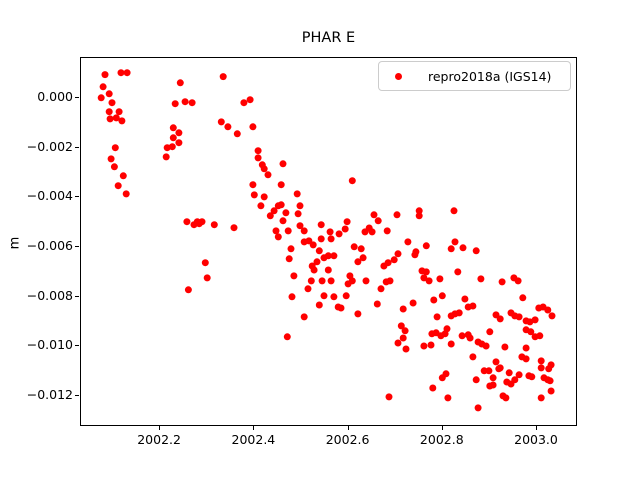  What do you see at coordinates (441, 439) in the screenshot?
I see `x-tick-label: 2002.8` at bounding box center [441, 439].